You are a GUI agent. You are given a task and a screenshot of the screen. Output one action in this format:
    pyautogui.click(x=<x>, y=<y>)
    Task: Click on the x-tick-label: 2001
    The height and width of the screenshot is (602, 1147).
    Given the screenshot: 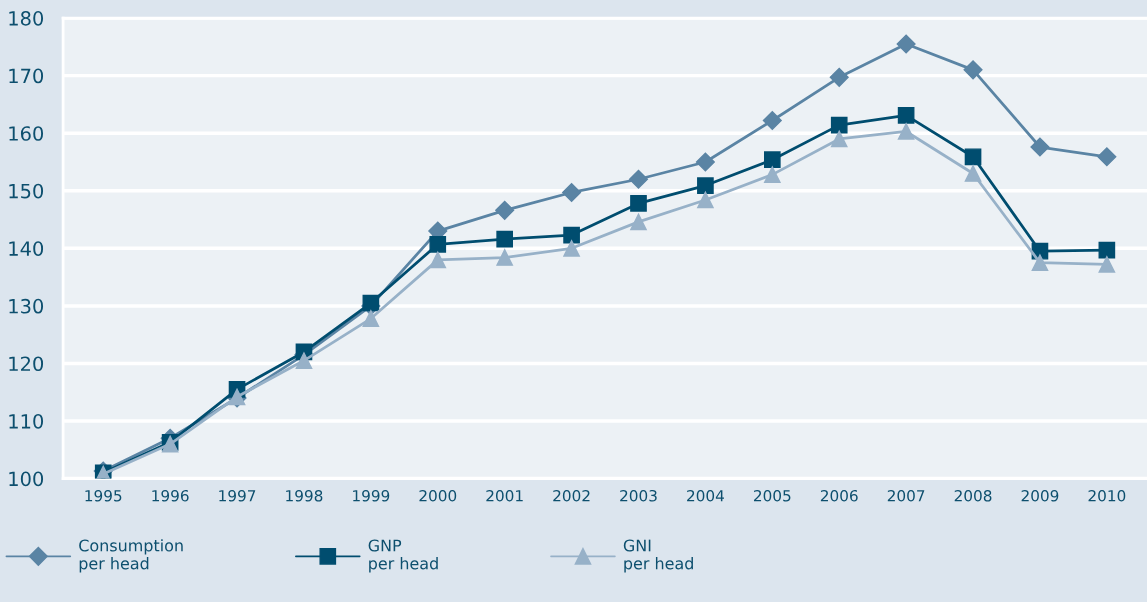 What is the action you would take?
    pyautogui.click(x=504, y=495)
    